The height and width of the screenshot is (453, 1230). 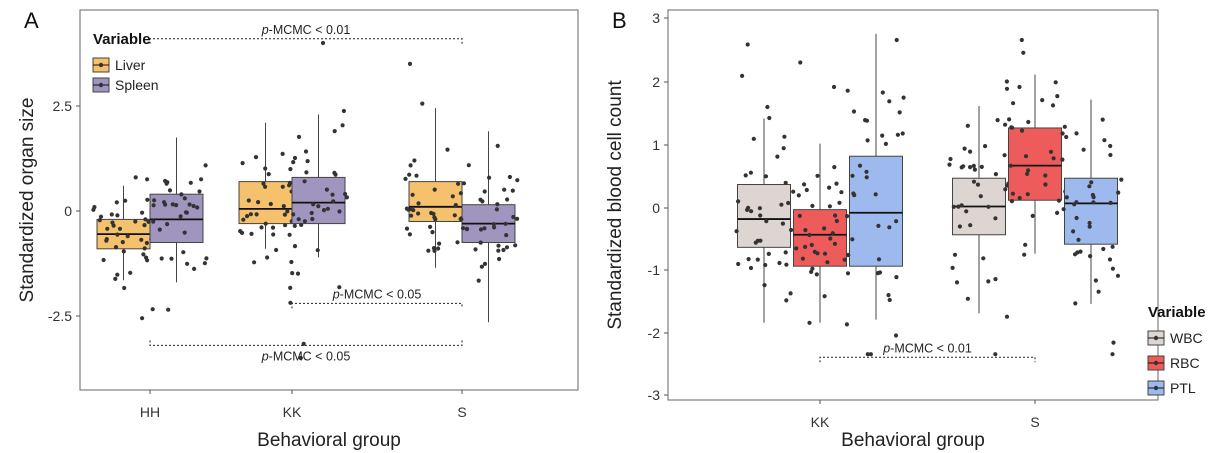 What do you see at coordinates (318, 200) in the screenshot?
I see `box-spleen-kk` at bounding box center [318, 200].